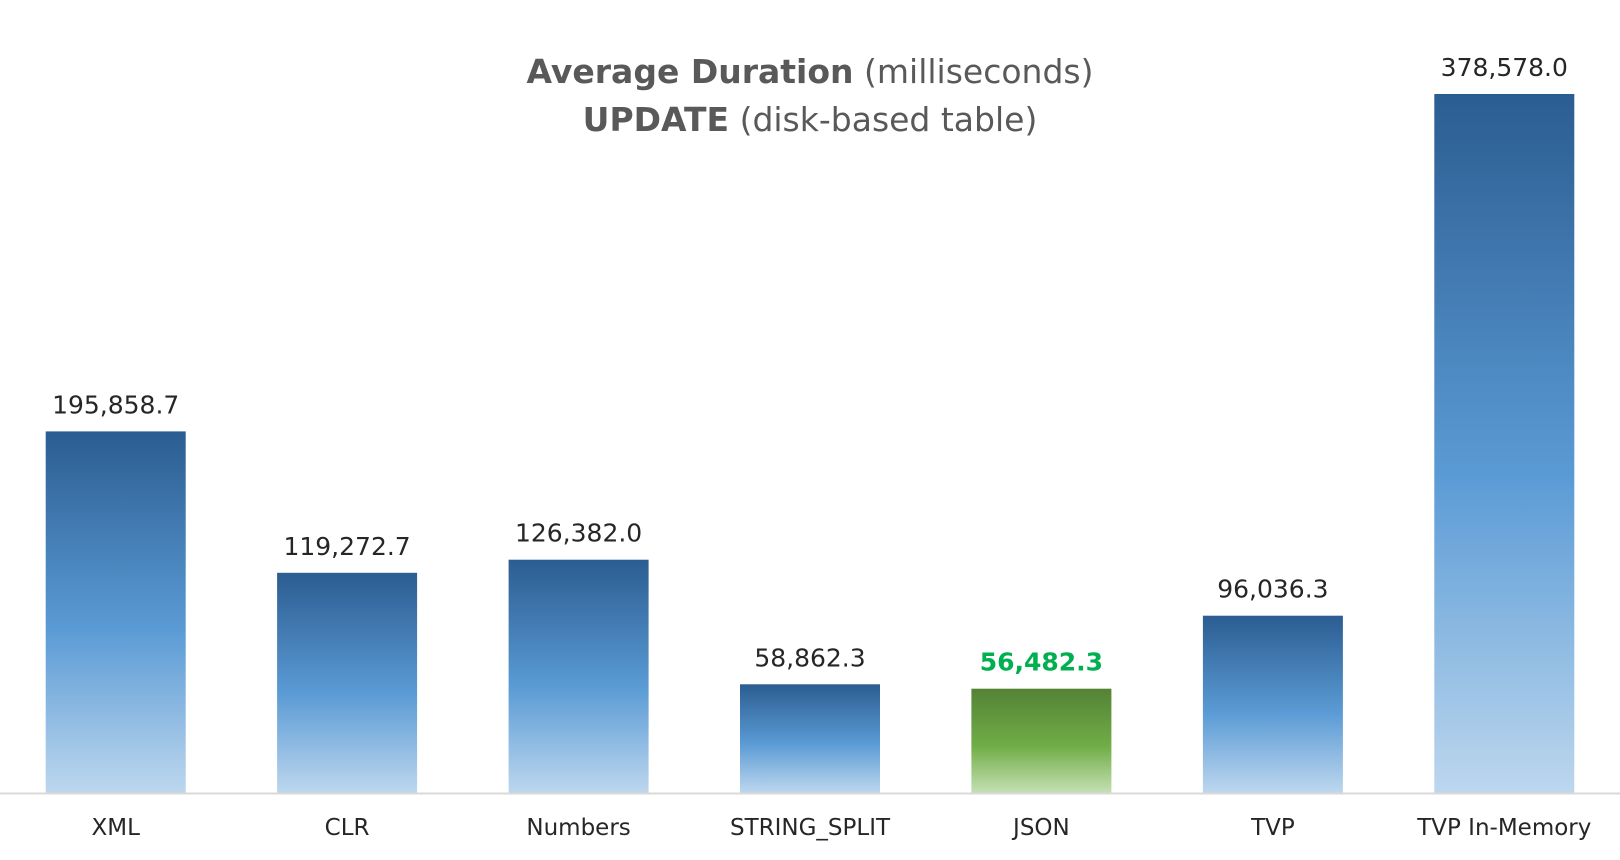  What do you see at coordinates (810, 738) in the screenshot?
I see `bar-string-split` at bounding box center [810, 738].